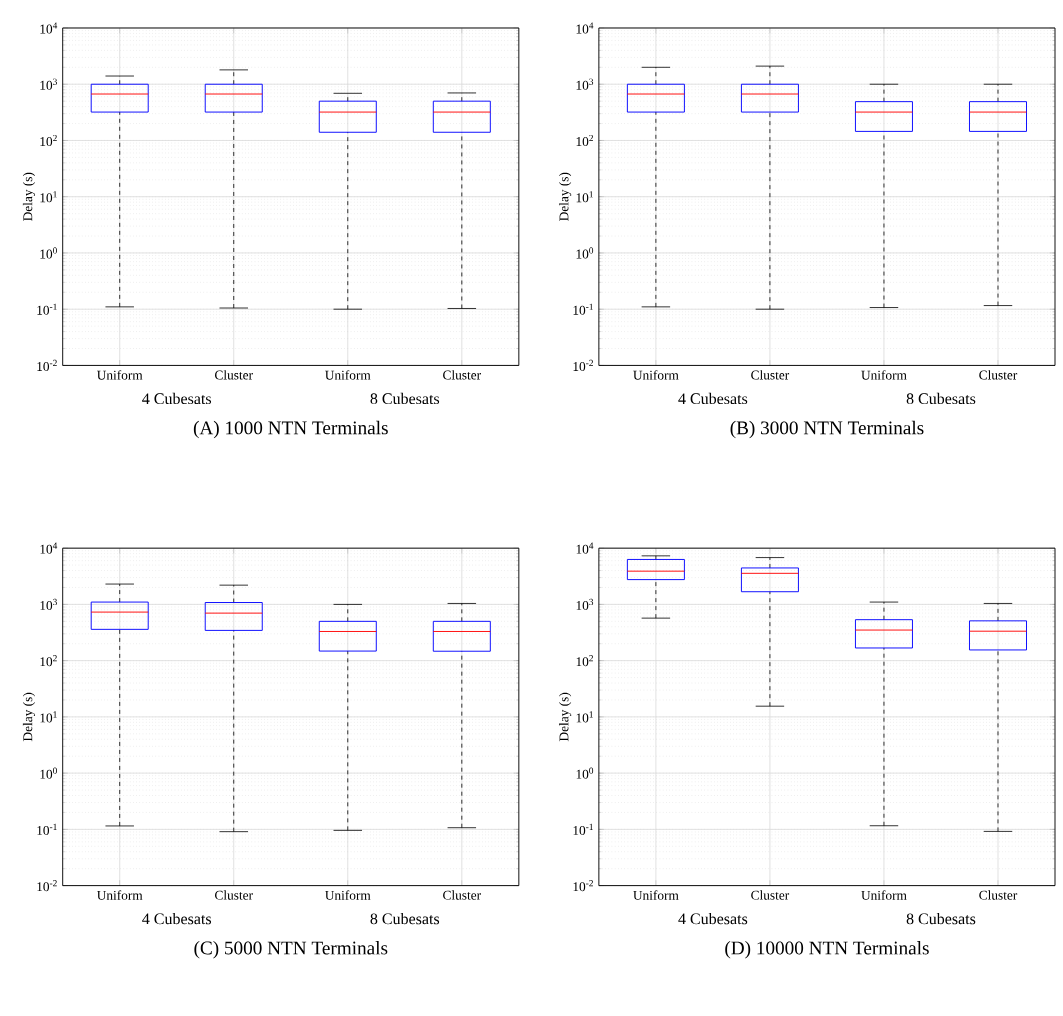  Describe the element at coordinates (291, 949) in the screenshot. I see `text: (C) 5000 NTN Terminals` at that location.